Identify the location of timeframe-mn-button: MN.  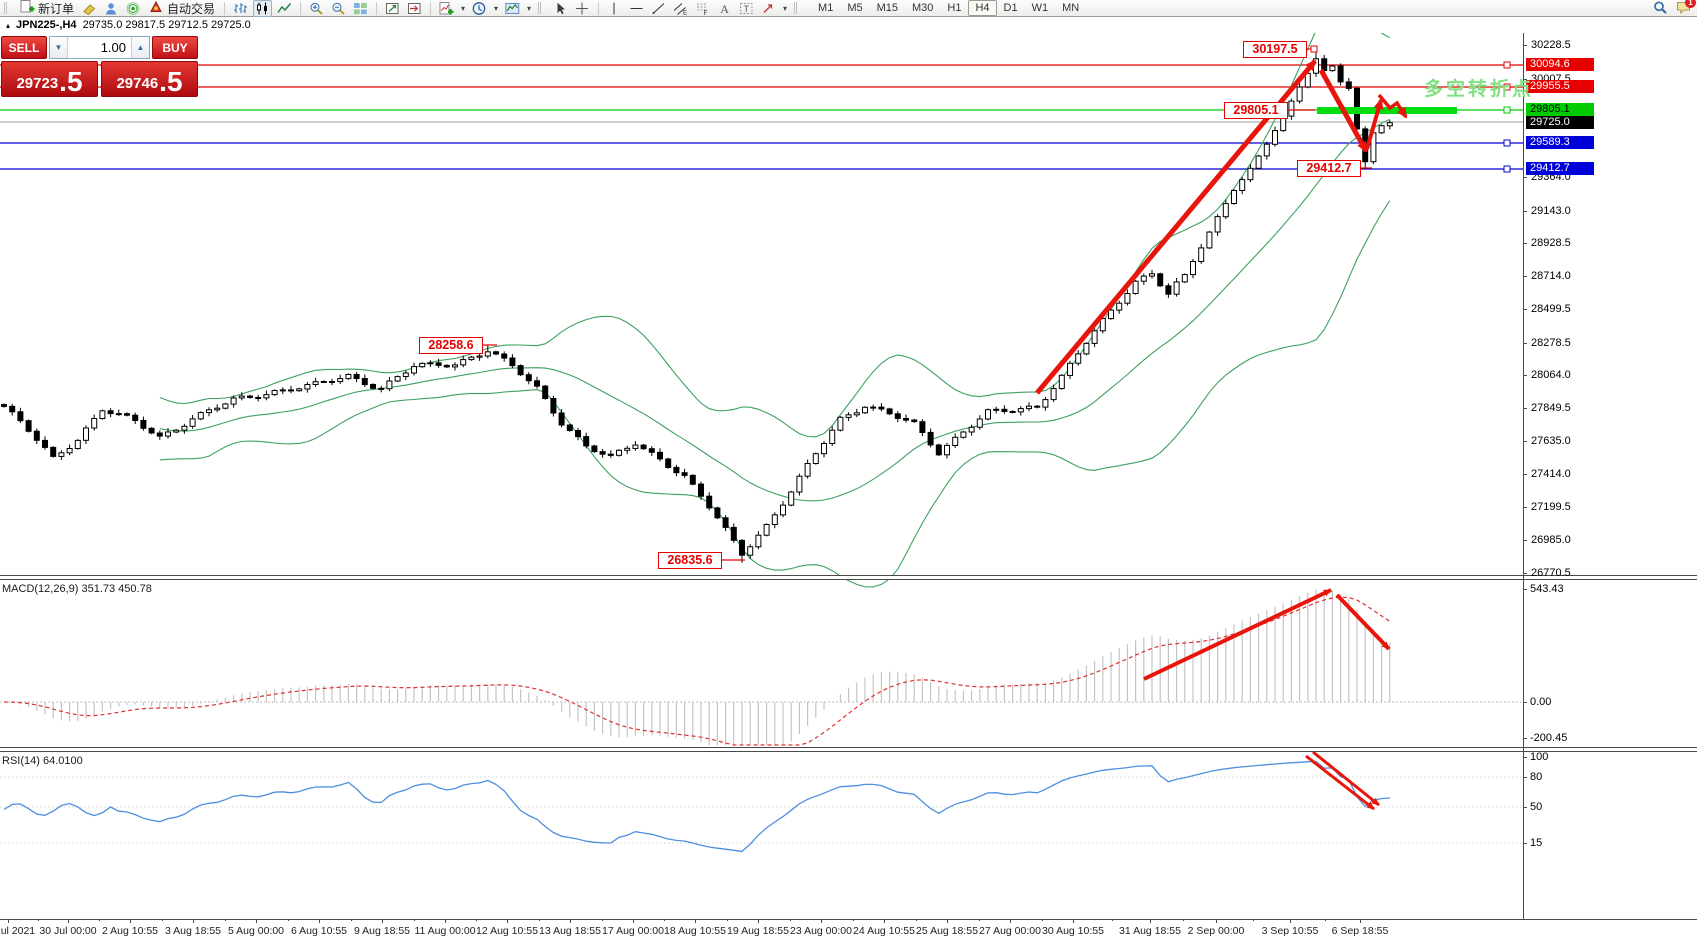
(1071, 8).